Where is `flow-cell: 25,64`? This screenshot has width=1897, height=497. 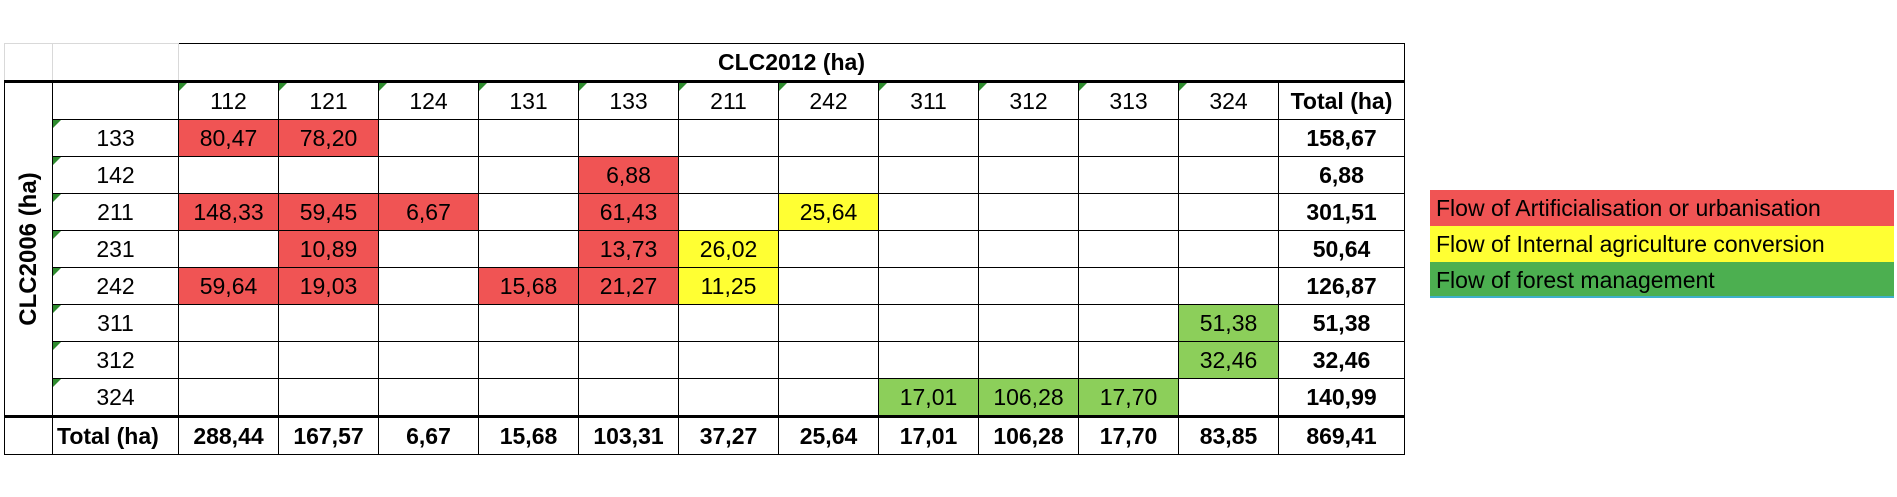 flow-cell: 25,64 is located at coordinates (828, 212).